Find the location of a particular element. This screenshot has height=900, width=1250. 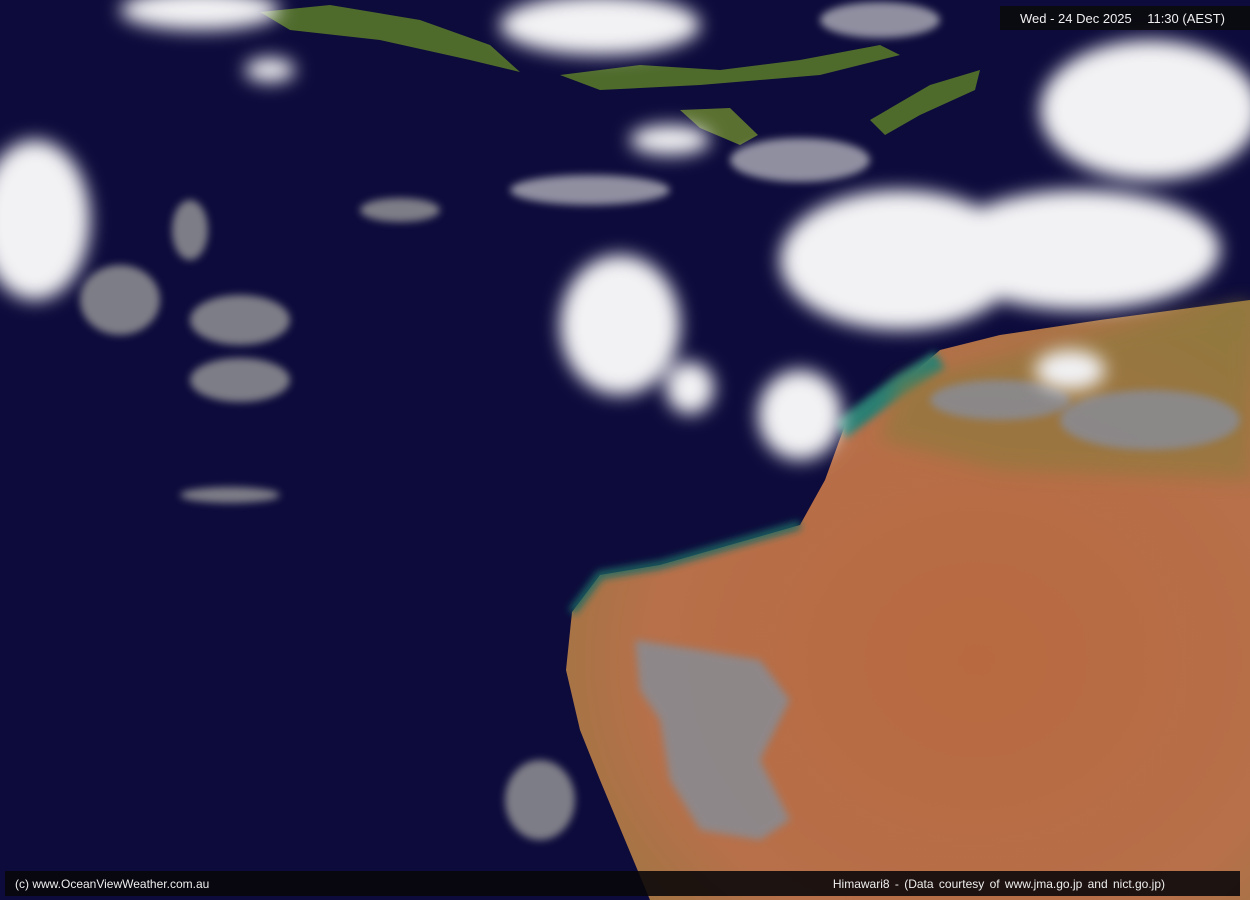

island-java is located at coordinates (390, 38).